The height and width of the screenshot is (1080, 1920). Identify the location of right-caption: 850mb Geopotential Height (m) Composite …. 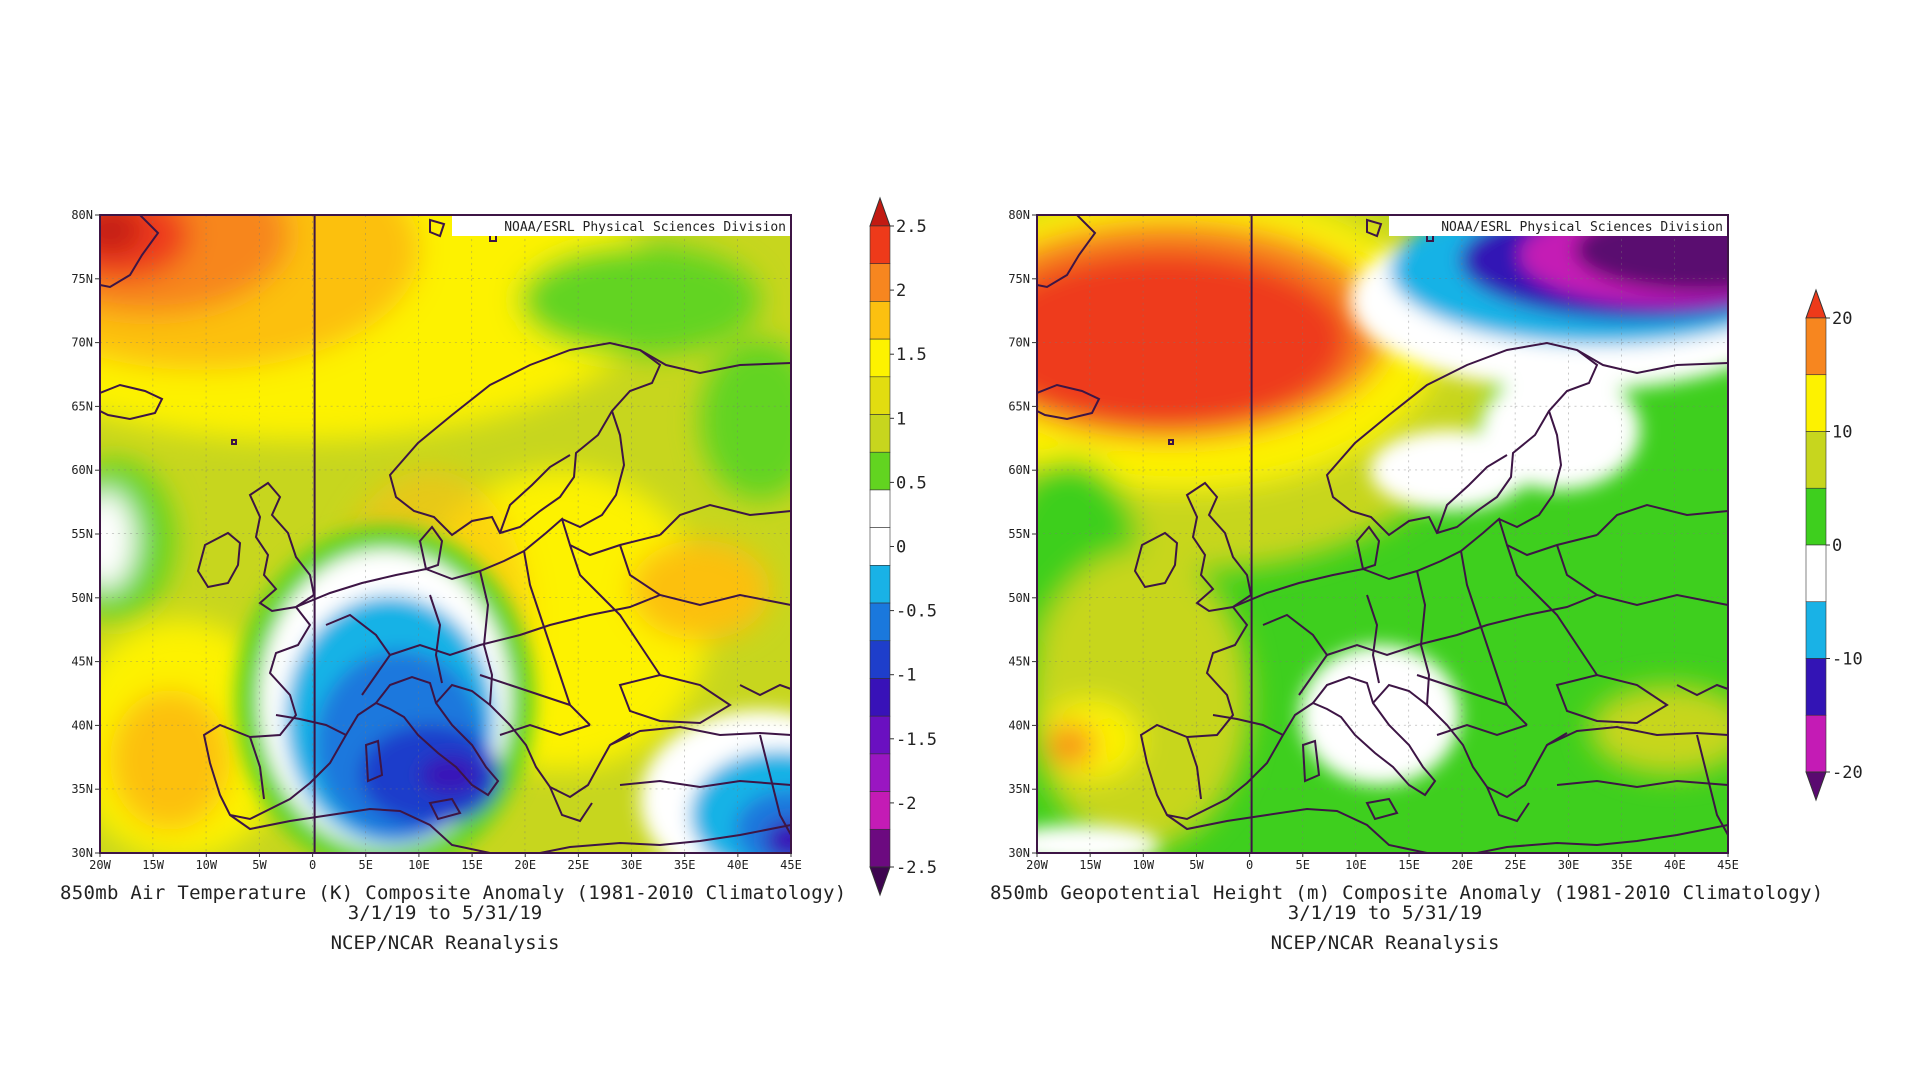
(1407, 918).